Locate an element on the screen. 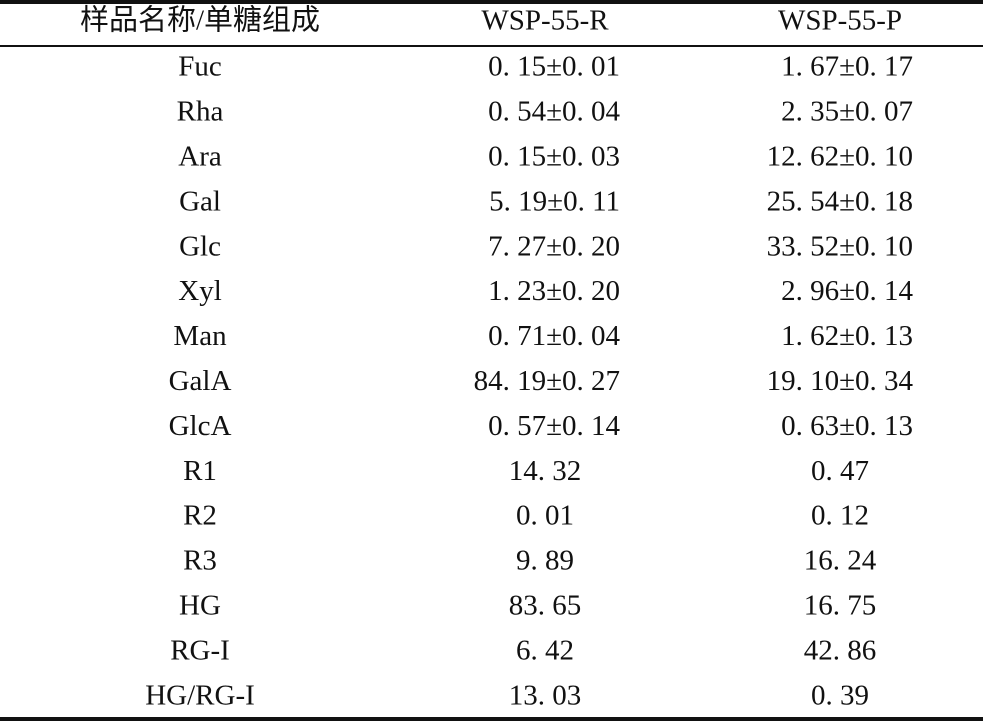 The width and height of the screenshot is (983, 722). row-label: Ara is located at coordinates (200, 156).